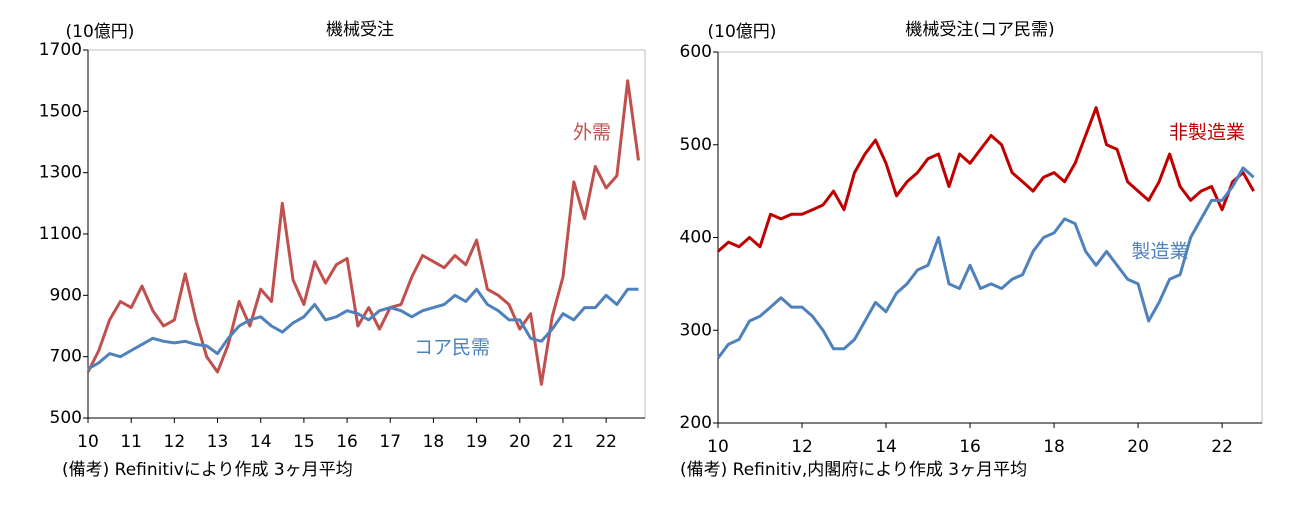 The width and height of the screenshot is (1296, 510). Describe the element at coordinates (207, 470) in the screenshot. I see `note: (備考) Refinitivにより作成 3ヶ月平均` at that location.